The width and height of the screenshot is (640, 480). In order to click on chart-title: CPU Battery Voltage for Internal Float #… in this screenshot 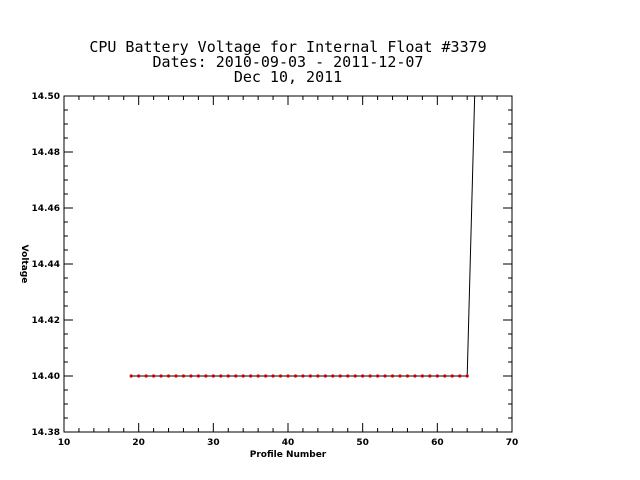, I will do `click(287, 62)`.